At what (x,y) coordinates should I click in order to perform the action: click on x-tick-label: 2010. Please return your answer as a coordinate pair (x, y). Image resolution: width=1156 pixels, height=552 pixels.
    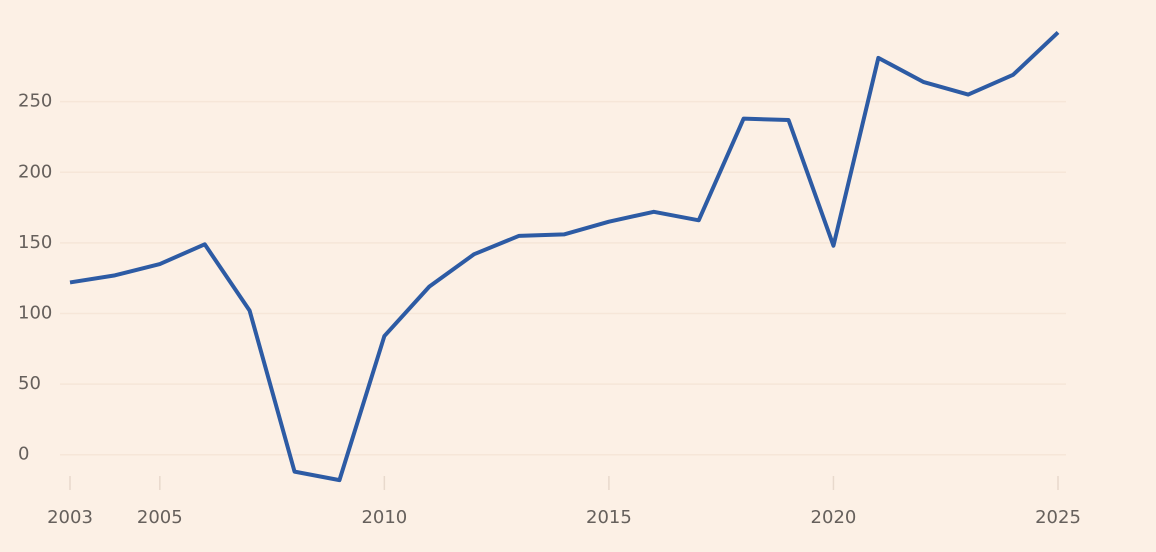
    Looking at the image, I should click on (384, 517).